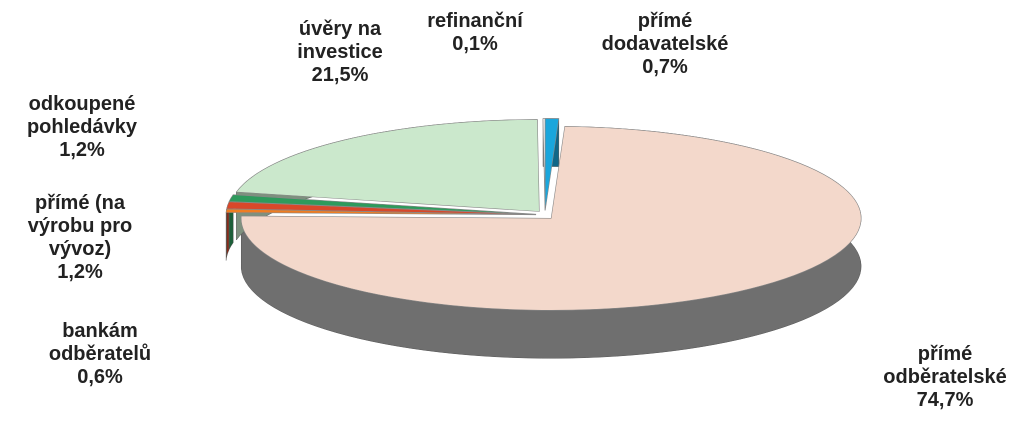 The height and width of the screenshot is (429, 1032). Describe the element at coordinates (80, 226) in the screenshot. I see `category-name: přímé (na výrobu pro vývoz)` at that location.